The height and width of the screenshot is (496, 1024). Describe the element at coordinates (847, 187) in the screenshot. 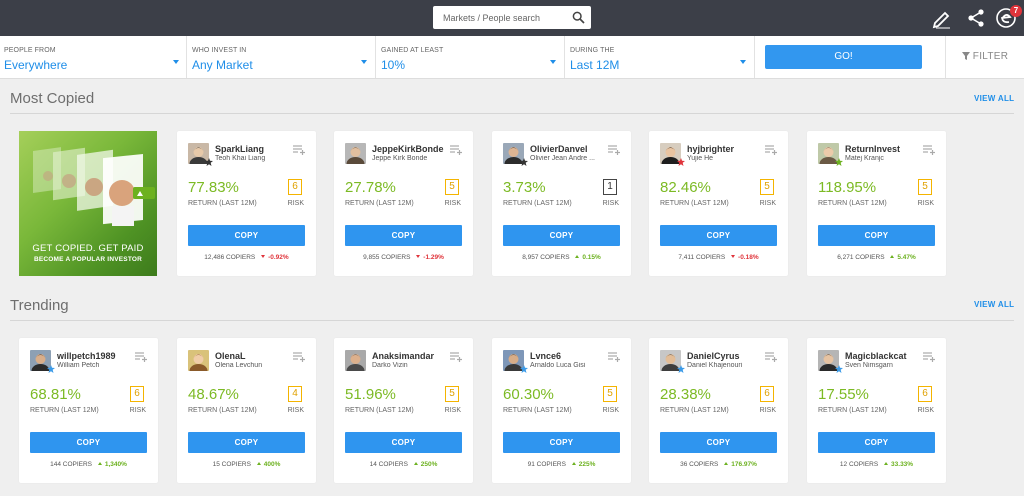

I see `return-value: 118.95%` at that location.